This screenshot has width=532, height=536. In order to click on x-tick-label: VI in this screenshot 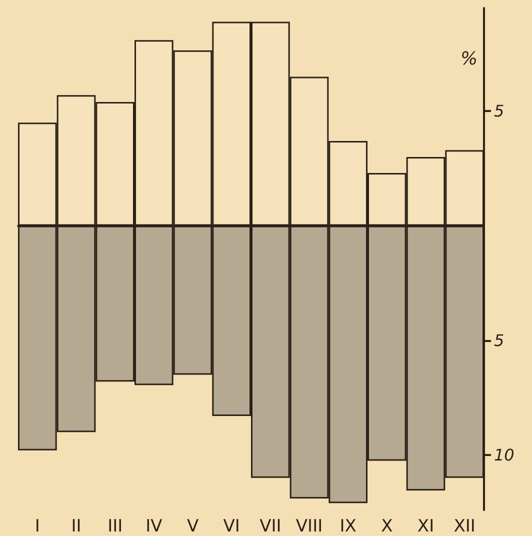, I will do `click(231, 526)`.